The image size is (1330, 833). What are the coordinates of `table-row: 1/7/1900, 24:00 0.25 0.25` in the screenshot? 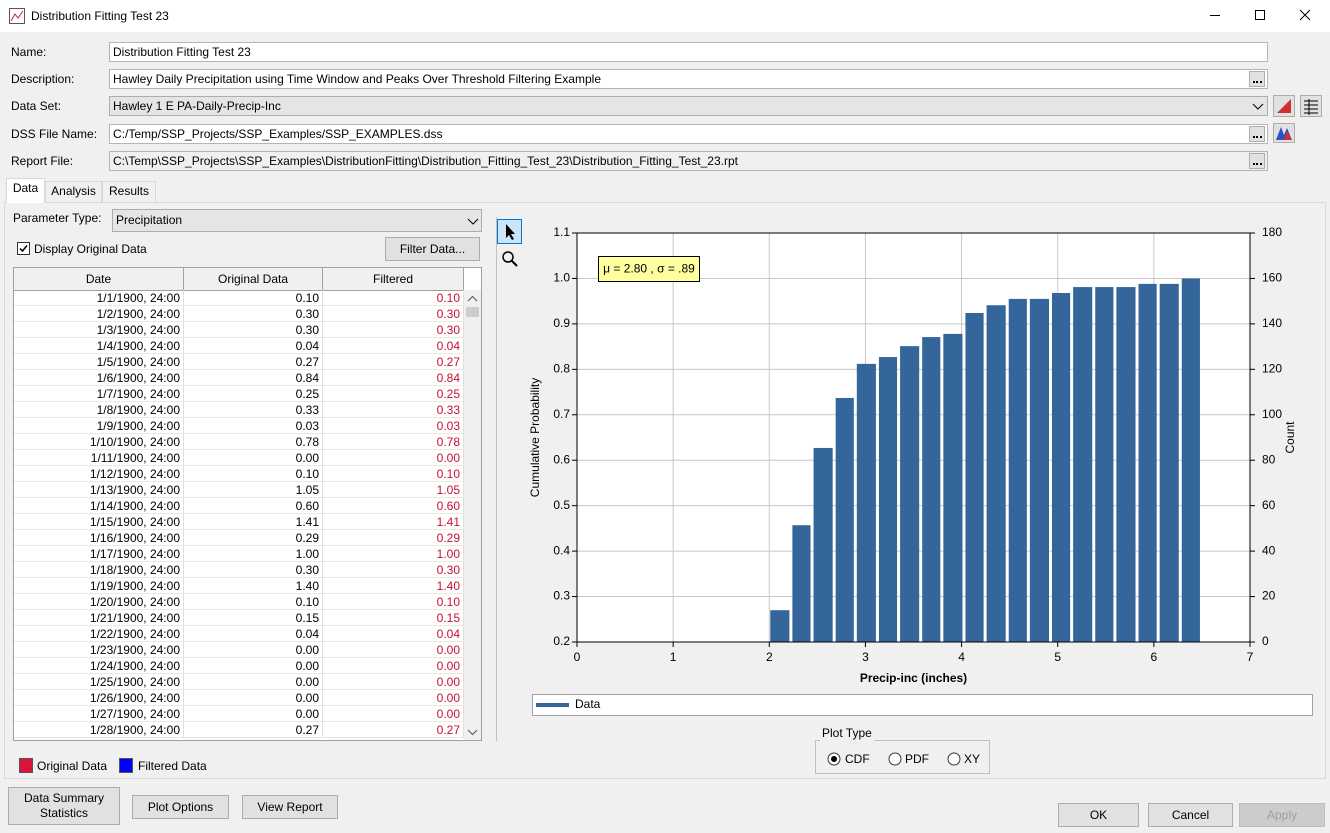 It's located at (239, 394).